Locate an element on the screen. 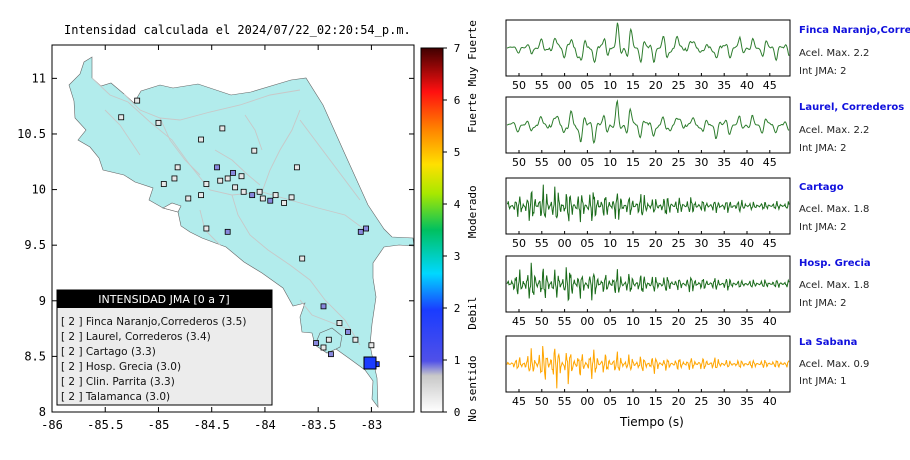 The image size is (910, 460). seismogram-tick-label: 45 is located at coordinates (770, 85).